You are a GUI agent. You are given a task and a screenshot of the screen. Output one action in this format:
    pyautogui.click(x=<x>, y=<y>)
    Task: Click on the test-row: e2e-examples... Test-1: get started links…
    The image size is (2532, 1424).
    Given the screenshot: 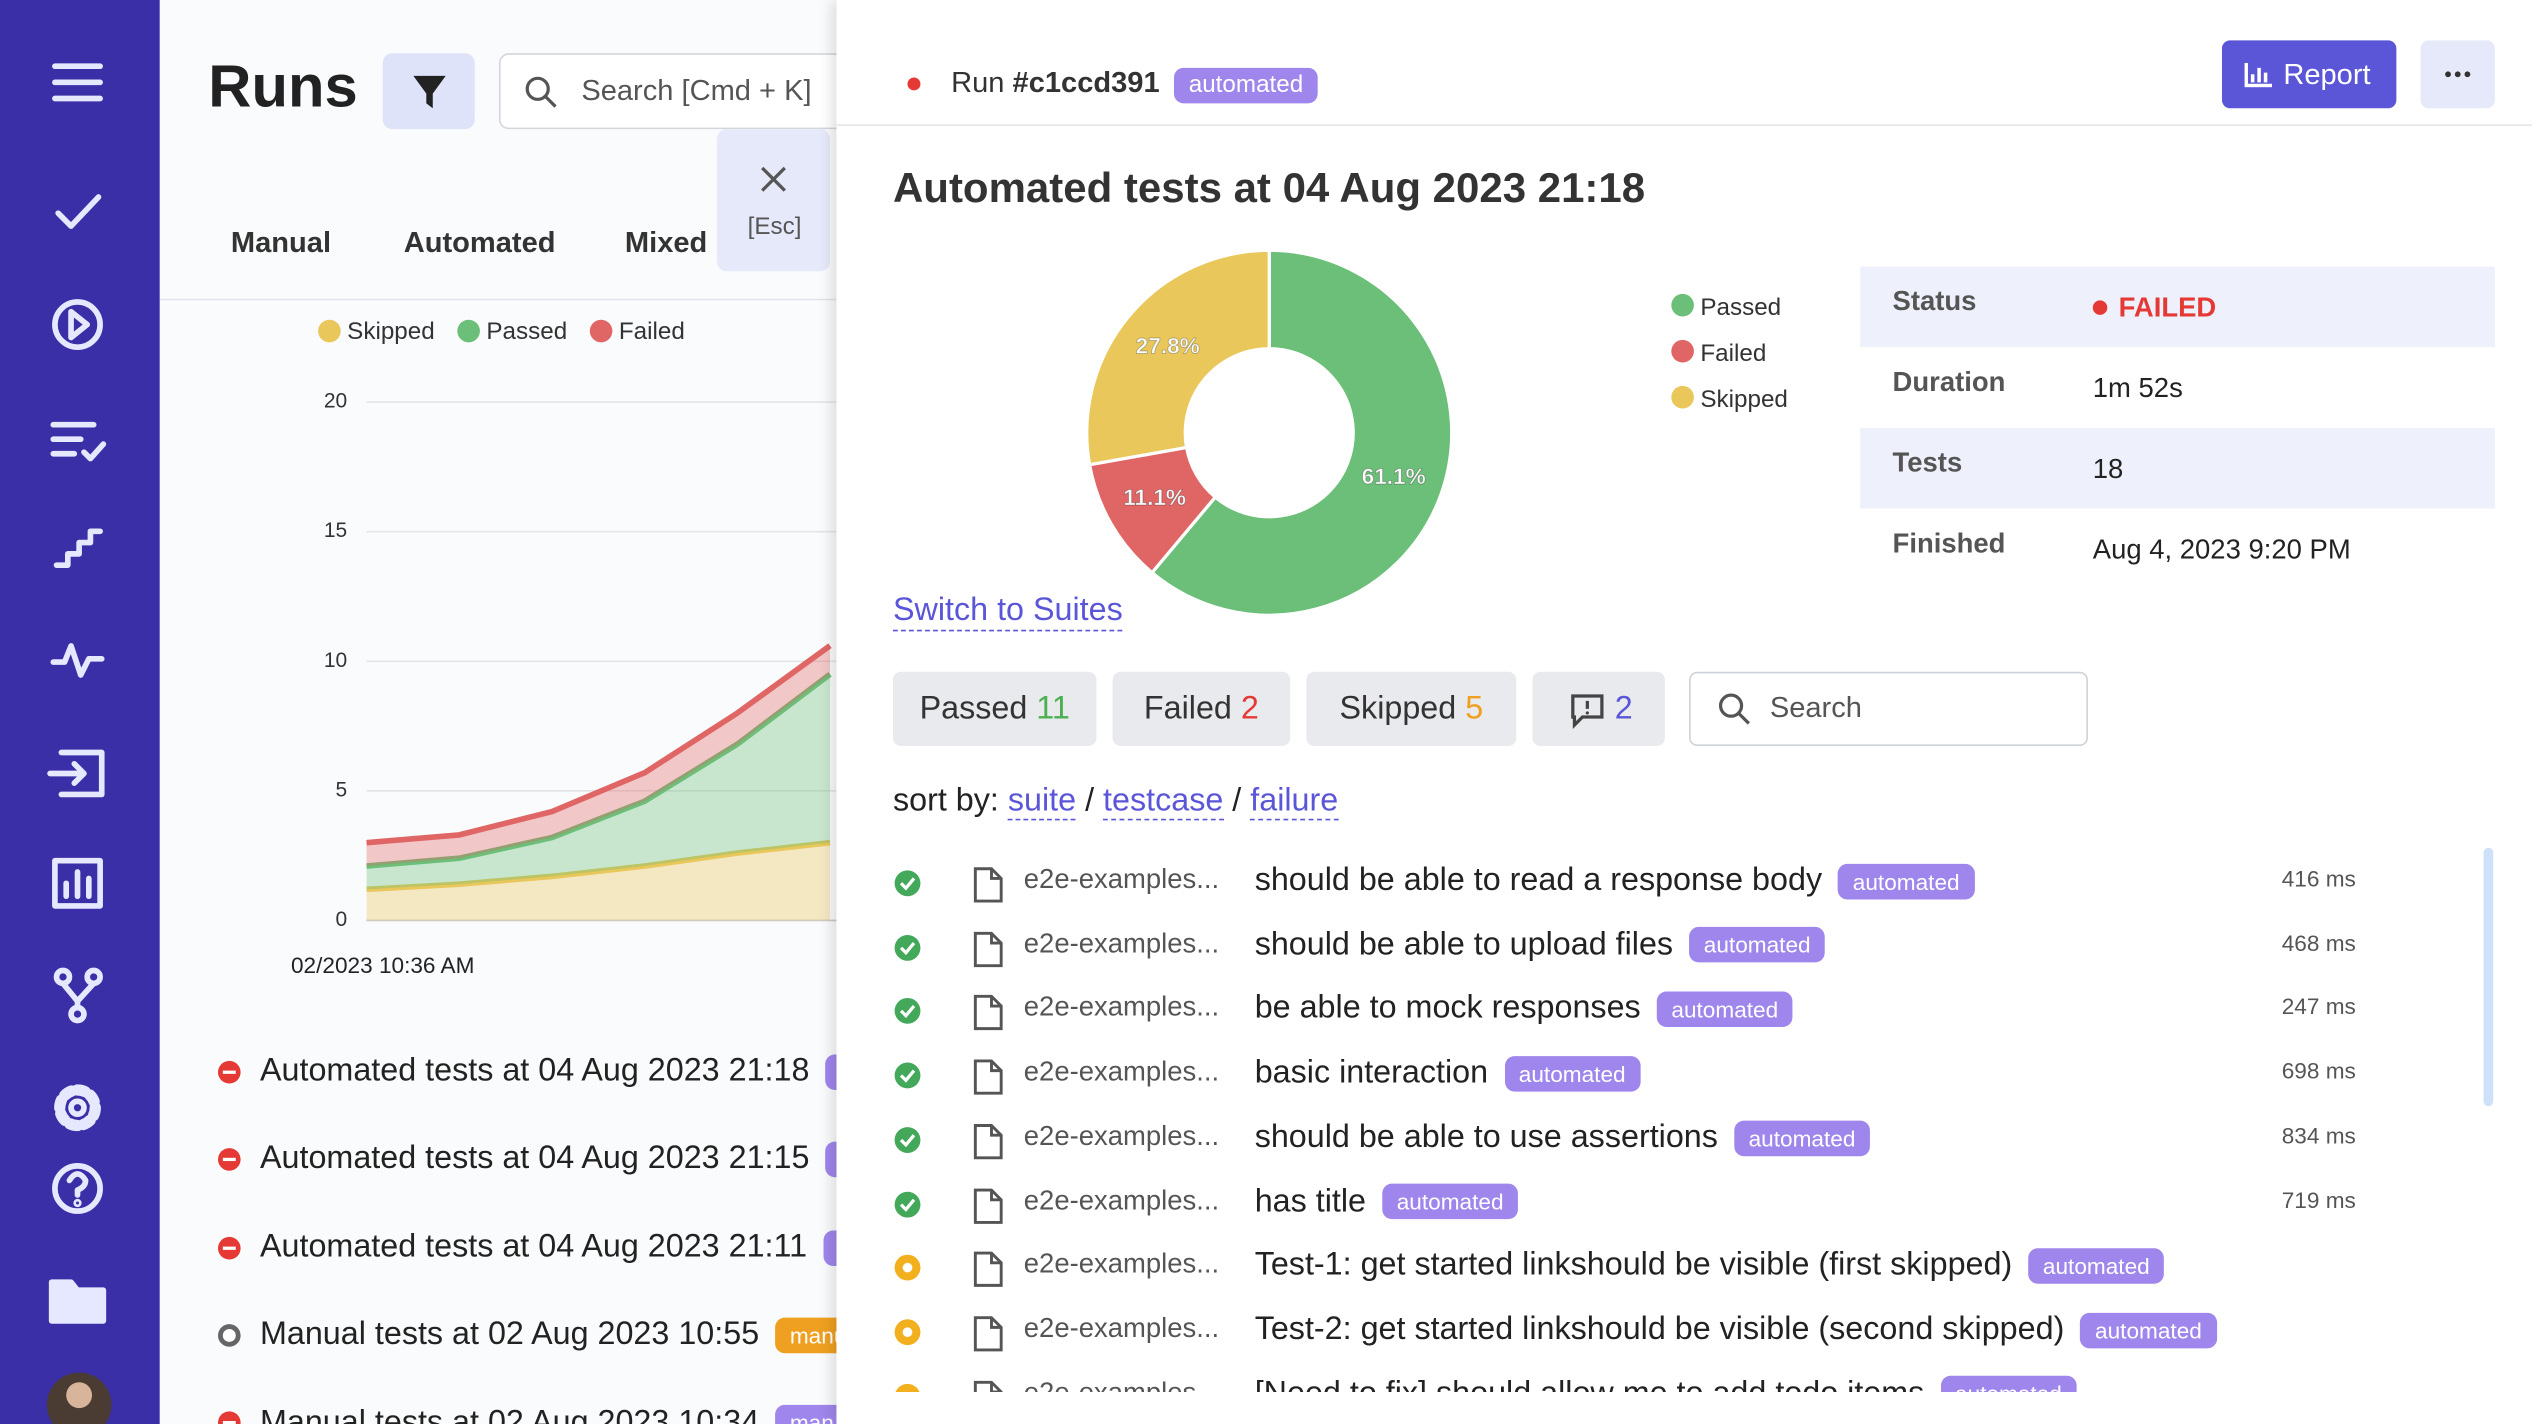 What is the action you would take?
    pyautogui.click(x=1684, y=1268)
    